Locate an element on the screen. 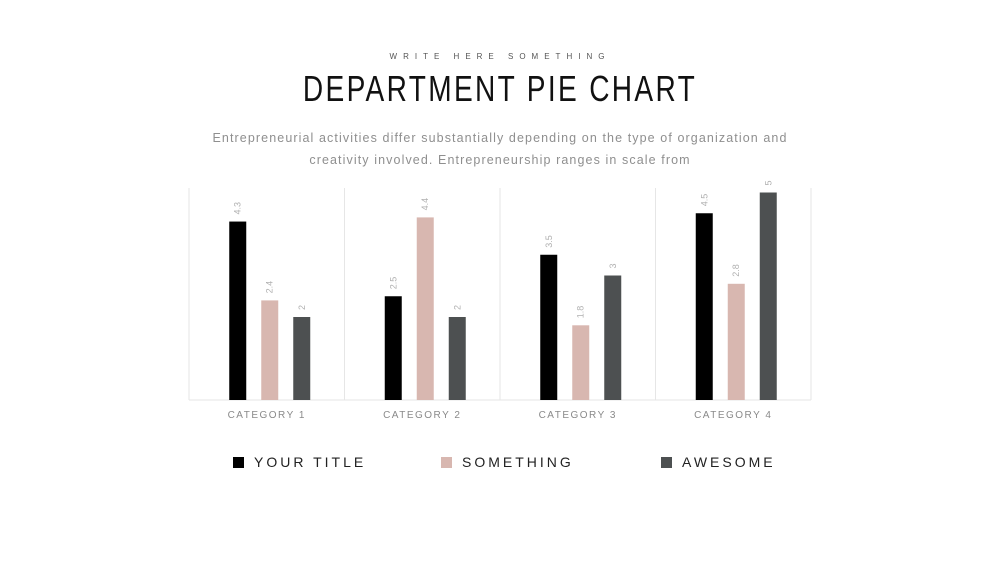  data-label: 4.4 is located at coordinates (425, 204).